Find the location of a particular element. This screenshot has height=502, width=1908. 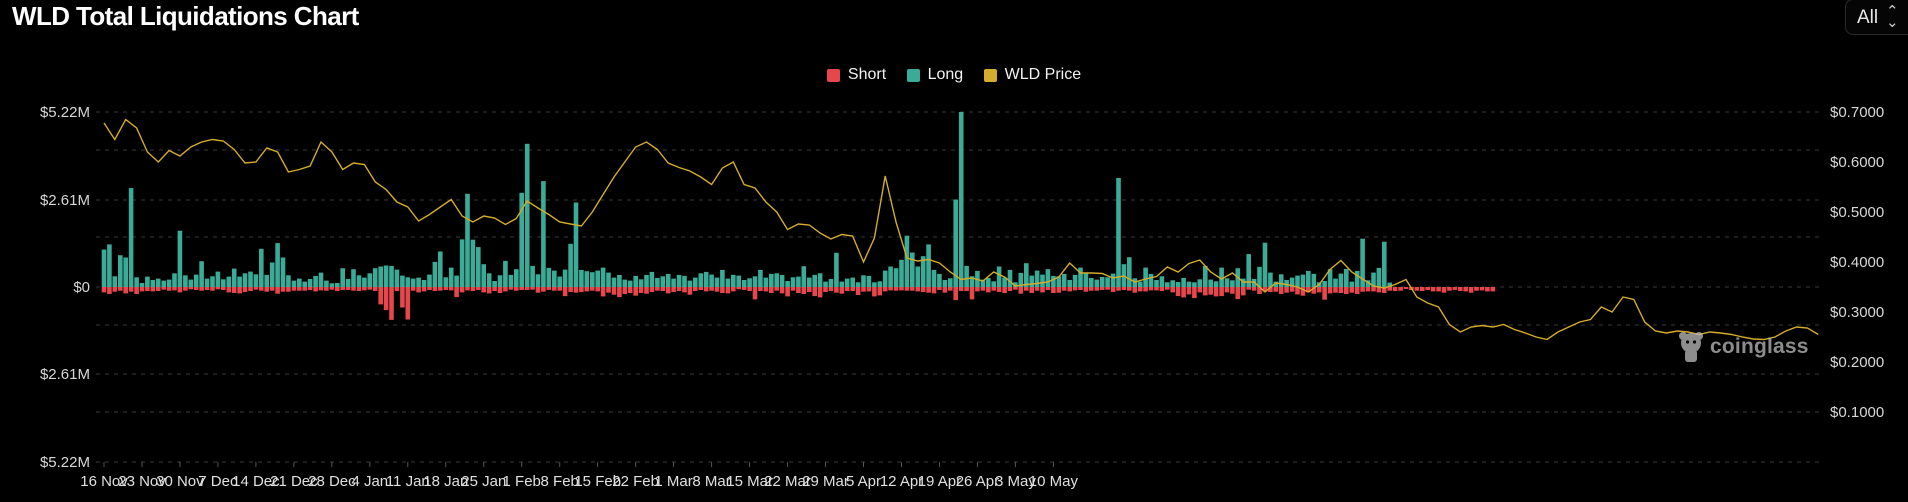

legend-item-long: Long is located at coordinates (935, 75).